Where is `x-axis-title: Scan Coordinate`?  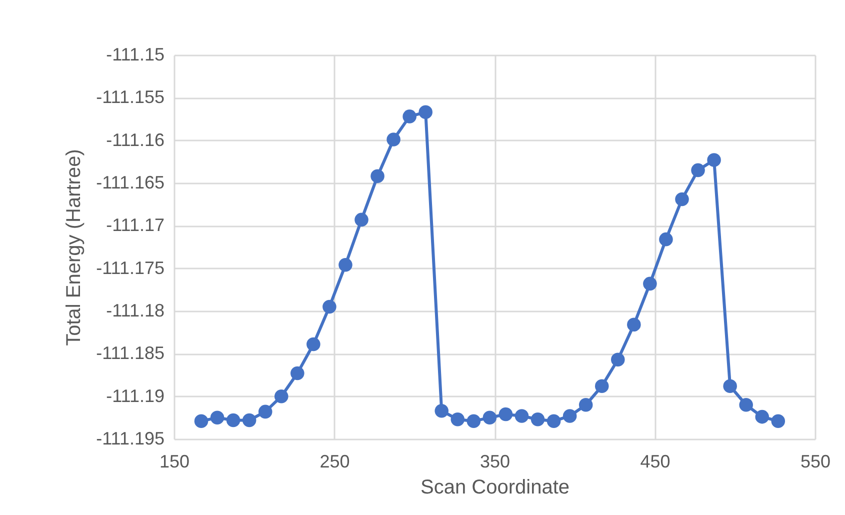
x-axis-title: Scan Coordinate is located at coordinates (495, 487).